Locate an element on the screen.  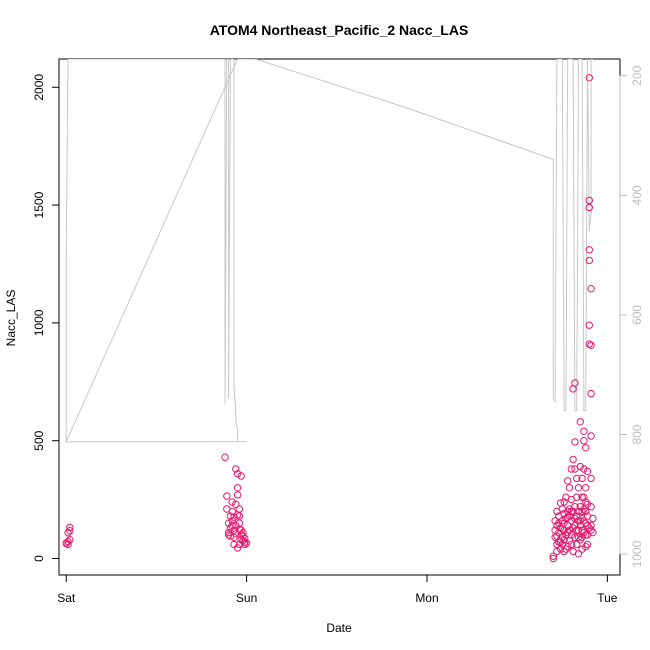
y2-tick-label: 400 is located at coordinates (637, 195).